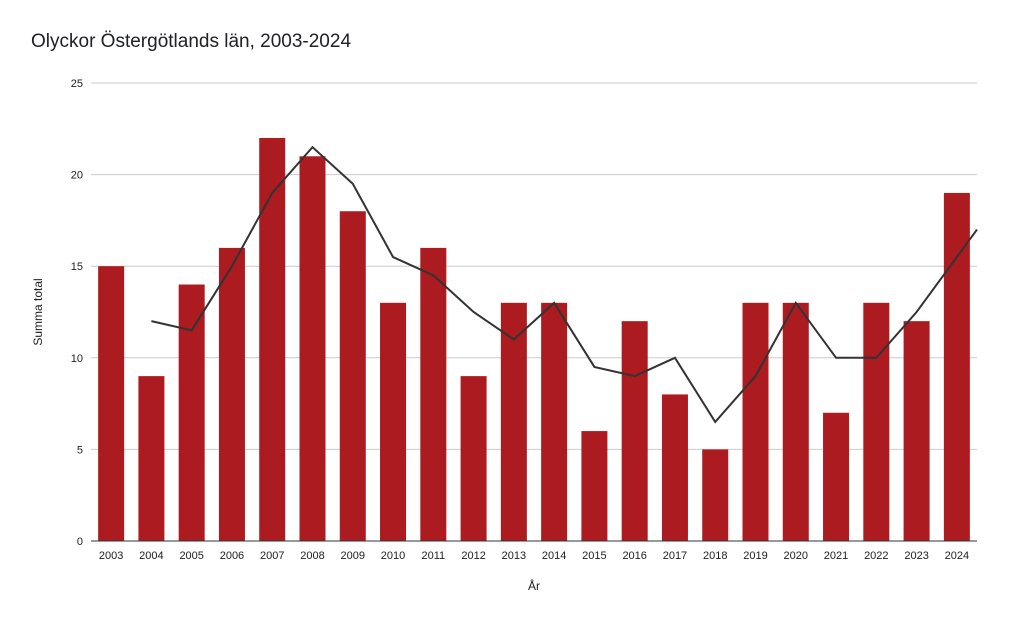 Image resolution: width=1009 pixels, height=625 pixels. I want to click on x-tick-label: 2023, so click(916, 556).